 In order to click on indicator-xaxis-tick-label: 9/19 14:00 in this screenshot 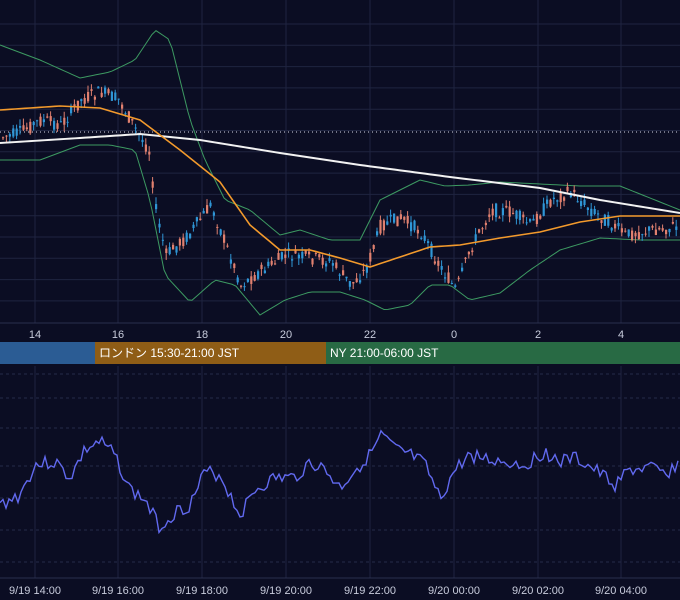, I will do `click(35, 591)`.